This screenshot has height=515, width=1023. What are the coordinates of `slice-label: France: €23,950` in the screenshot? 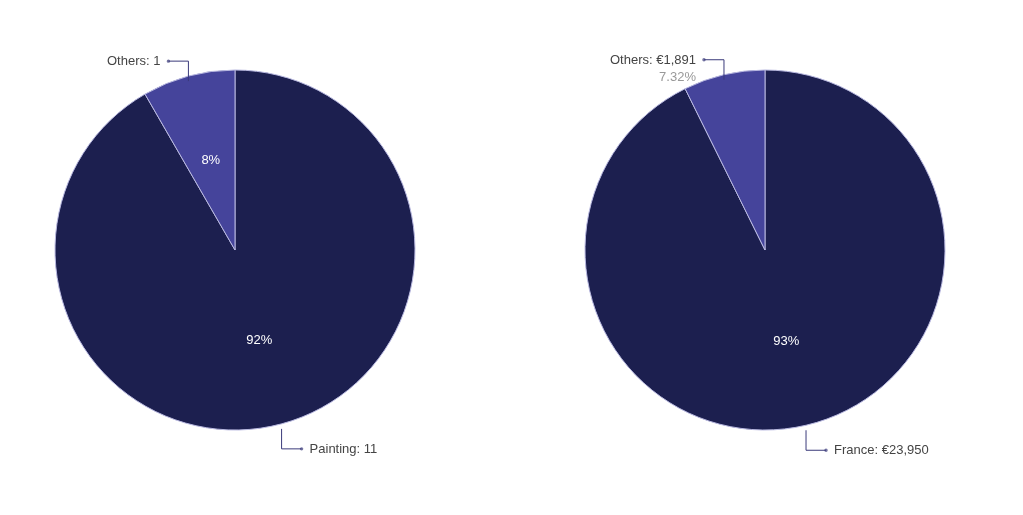 It's located at (881, 450).